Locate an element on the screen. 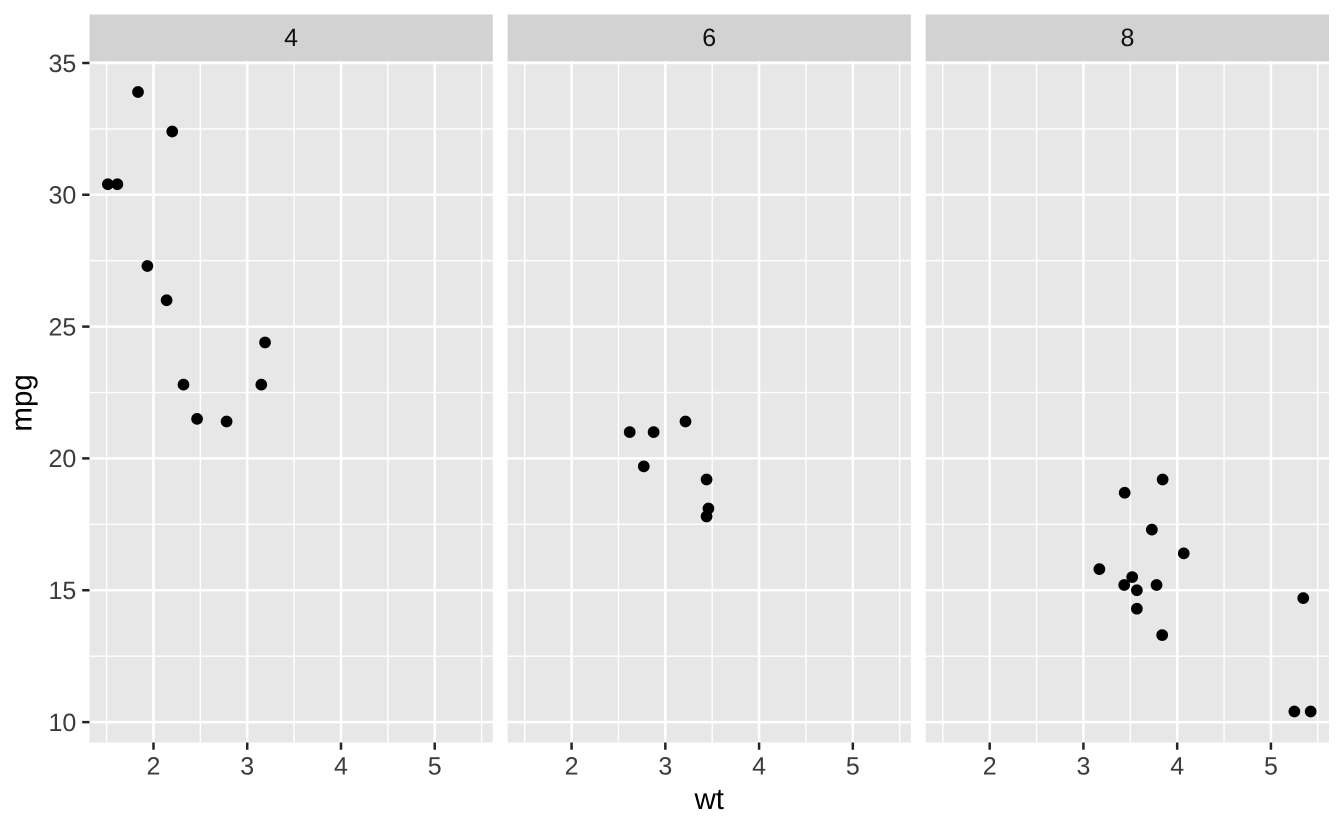  svg-text: 8 is located at coordinates (1127, 38).